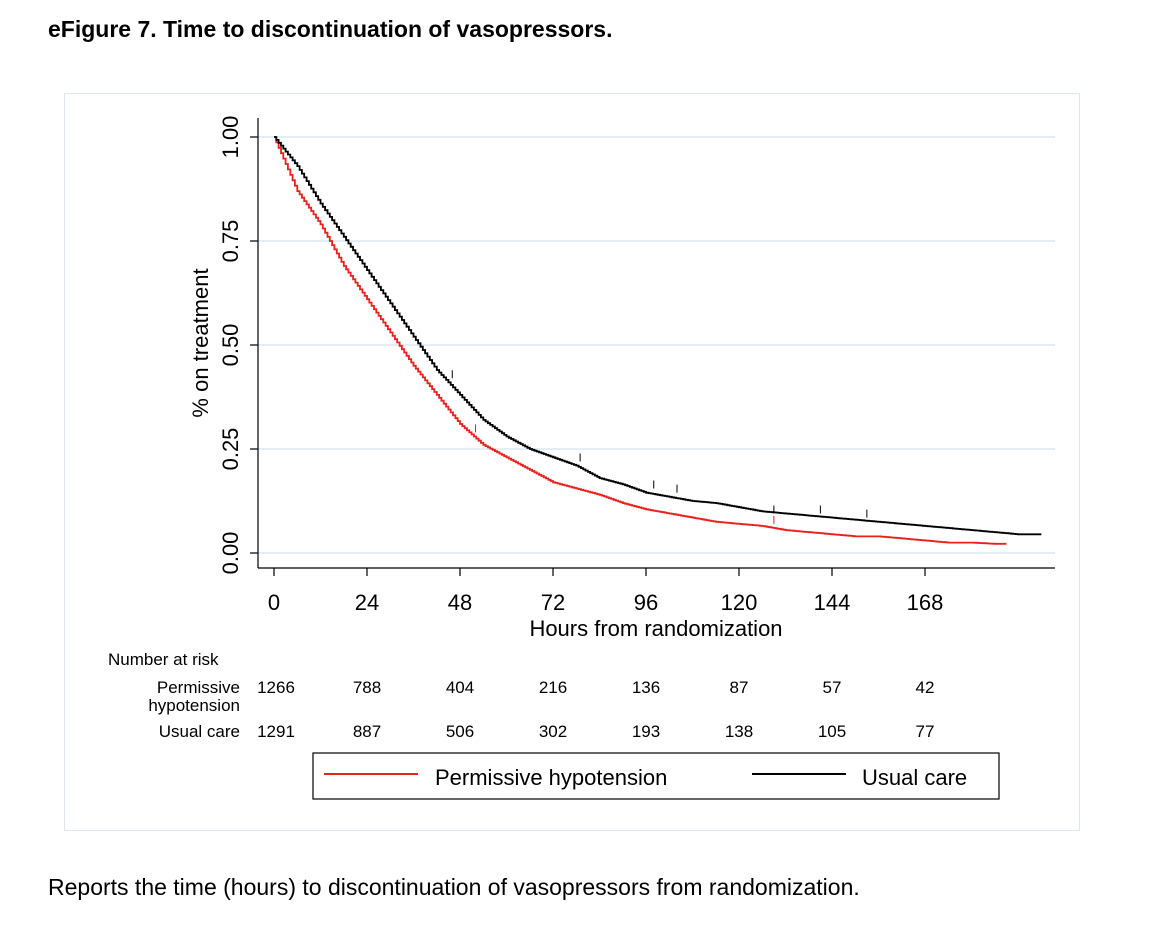 This screenshot has width=1170, height=943. Describe the element at coordinates (646, 687) in the screenshot. I see `risk-value: 136` at that location.